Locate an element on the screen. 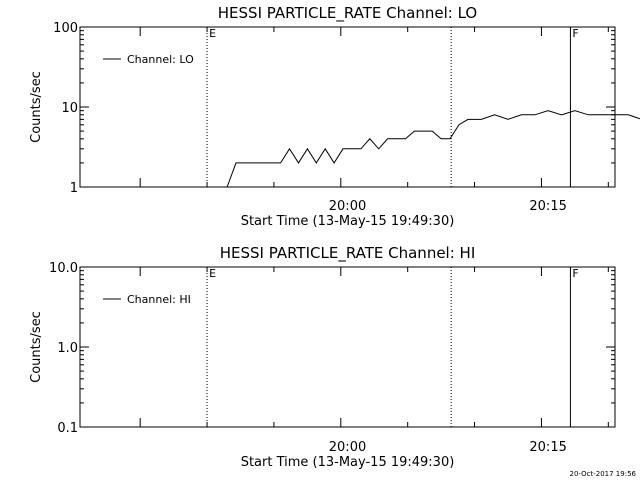 This screenshot has width=640, height=480. chart-title: HESSI PARTICLE_RATE Channel: LO is located at coordinates (347, 13).